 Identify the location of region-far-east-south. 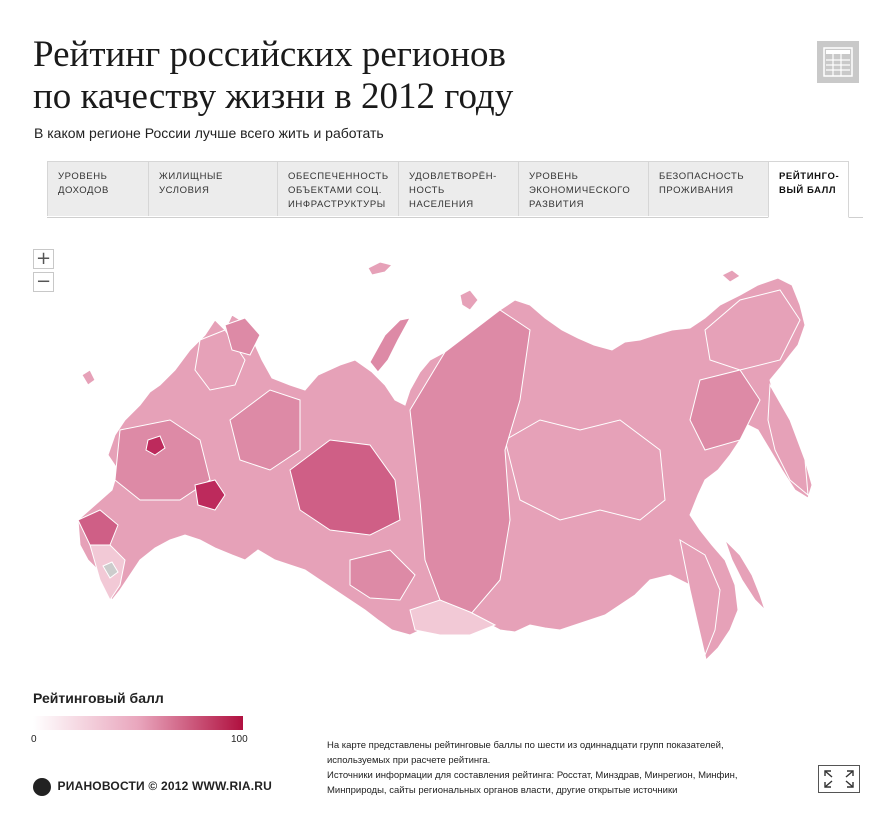
(700, 597).